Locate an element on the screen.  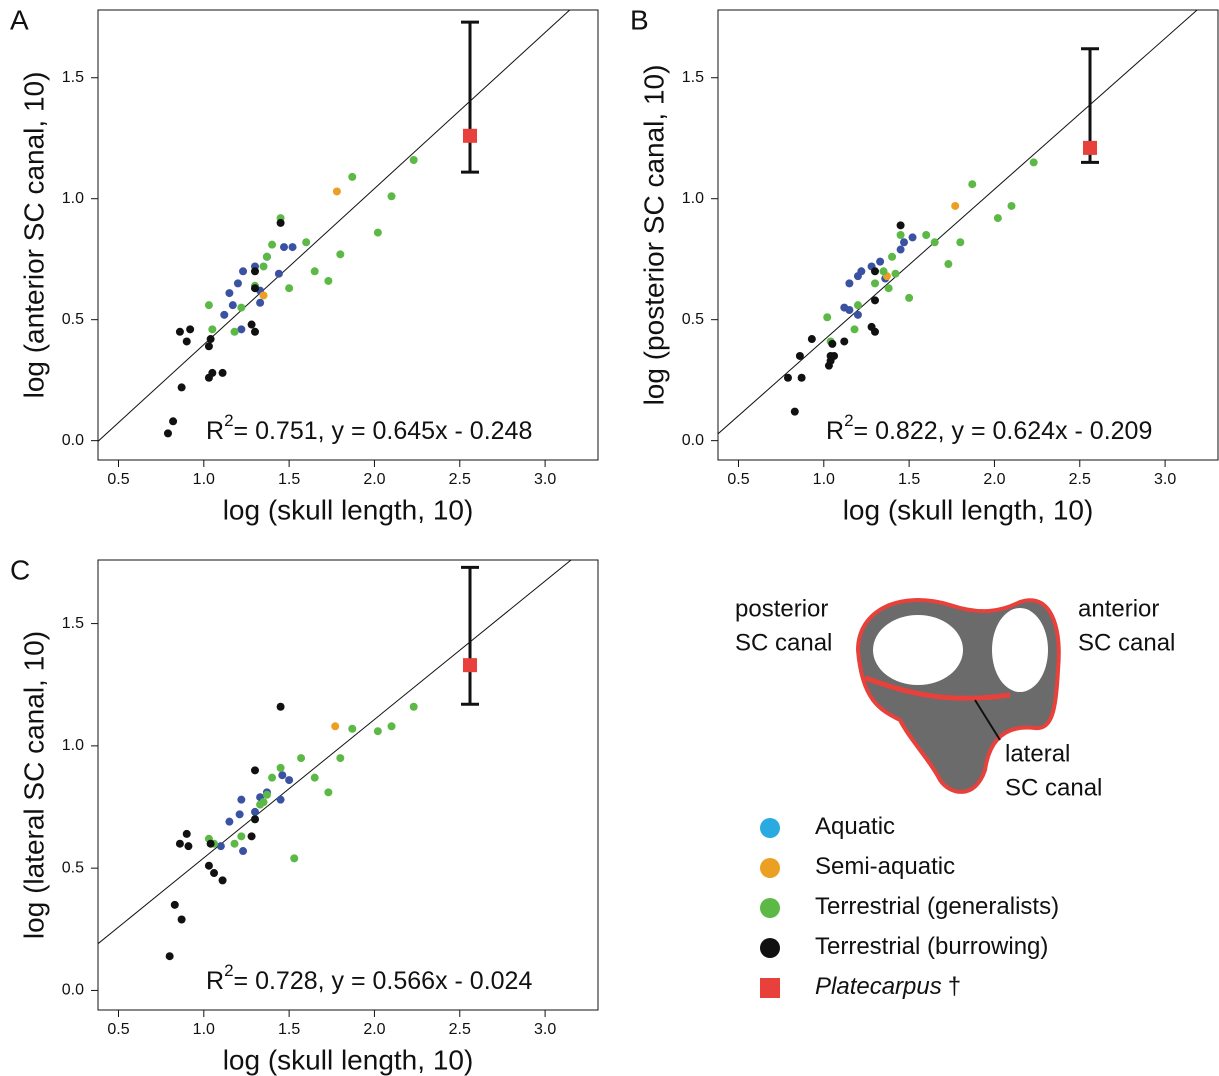
canal-hole is located at coordinates (1020, 650).